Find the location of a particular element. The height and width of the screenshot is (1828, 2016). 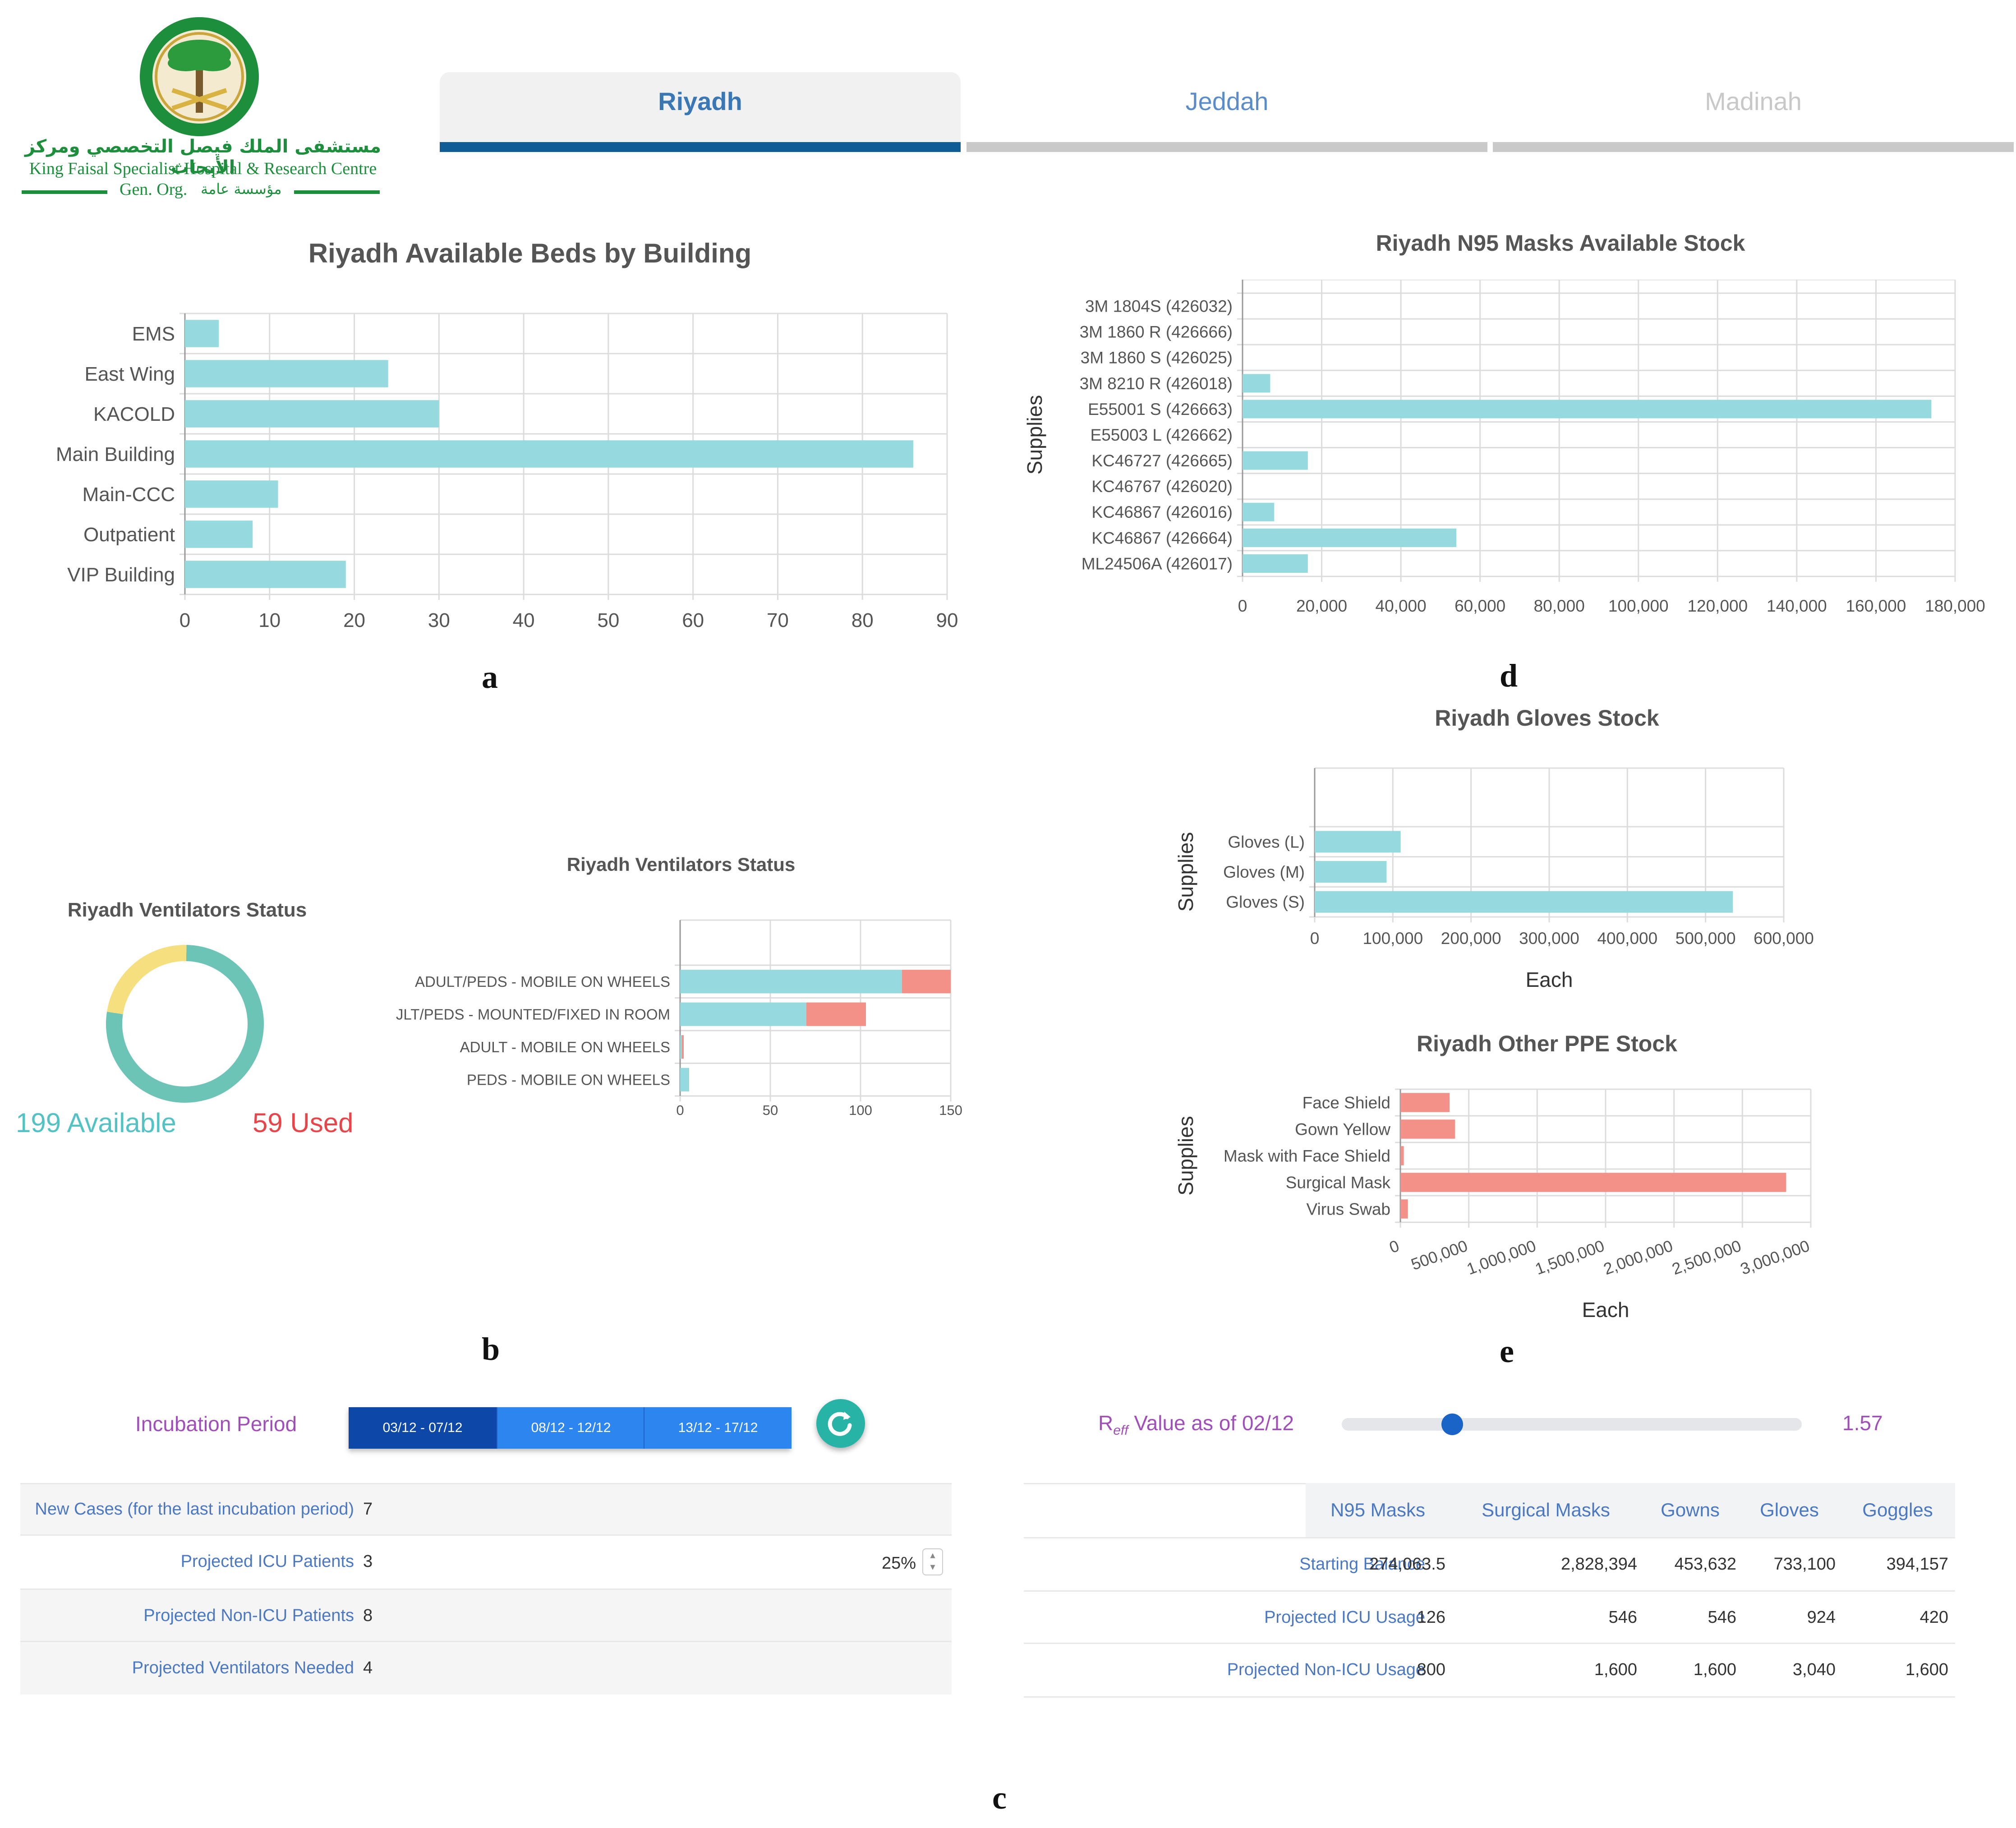

donut-slice-used is located at coordinates (147, 980).